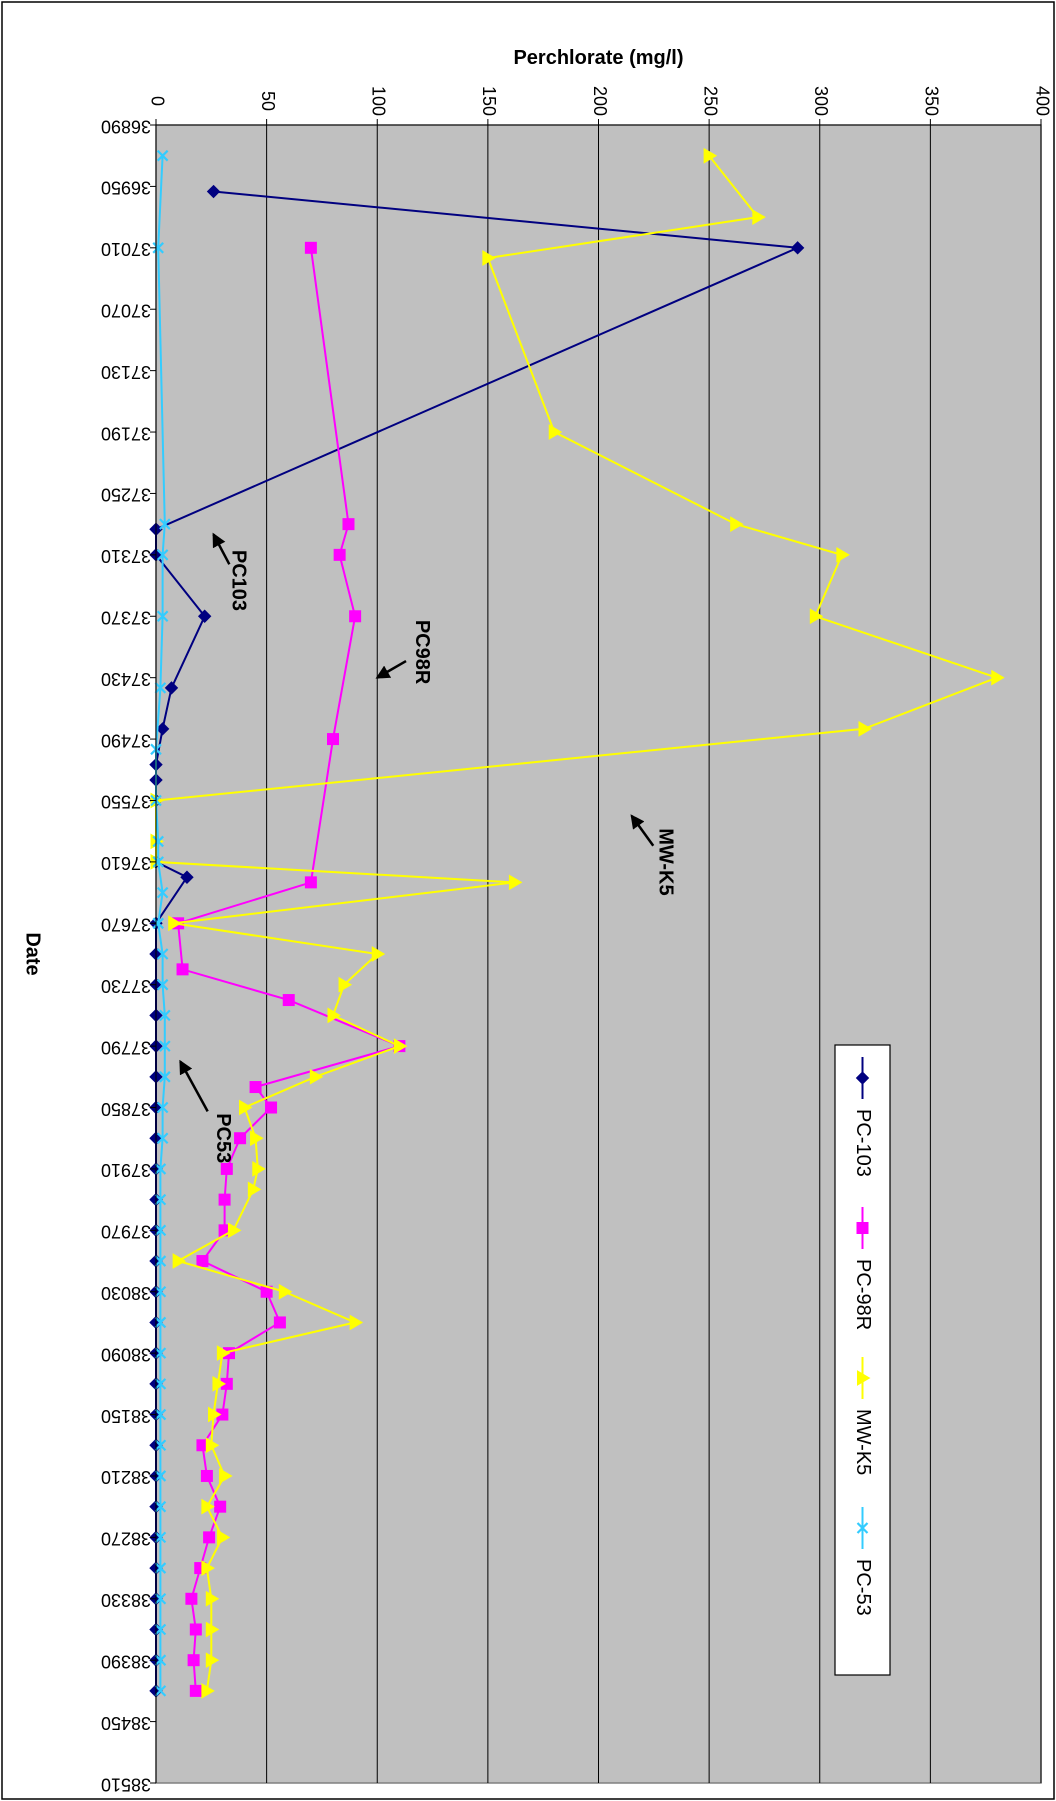 The width and height of the screenshot is (1056, 1801). What do you see at coordinates (126, 1600) in the screenshot?
I see `x-tick-label: 38330` at bounding box center [126, 1600].